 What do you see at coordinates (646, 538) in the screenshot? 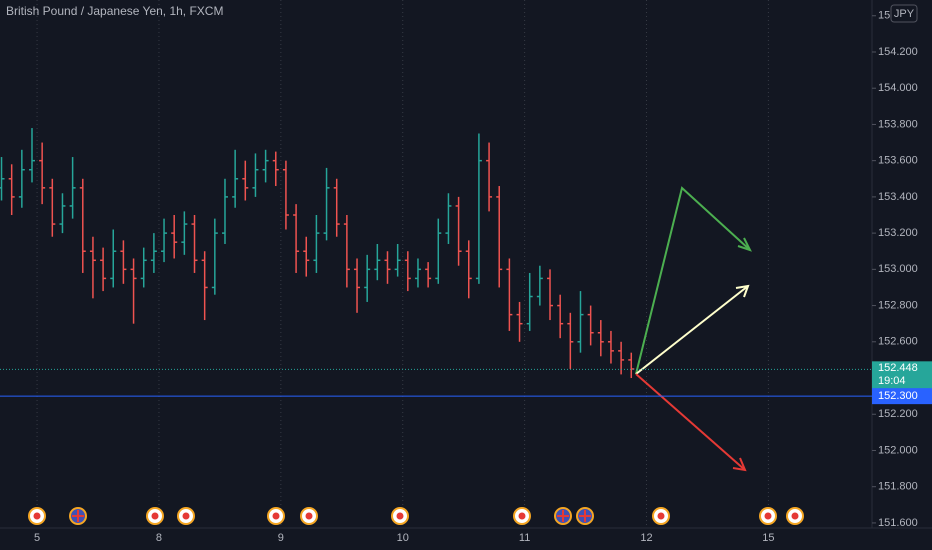
I see `x-tick-label: 12` at bounding box center [646, 538].